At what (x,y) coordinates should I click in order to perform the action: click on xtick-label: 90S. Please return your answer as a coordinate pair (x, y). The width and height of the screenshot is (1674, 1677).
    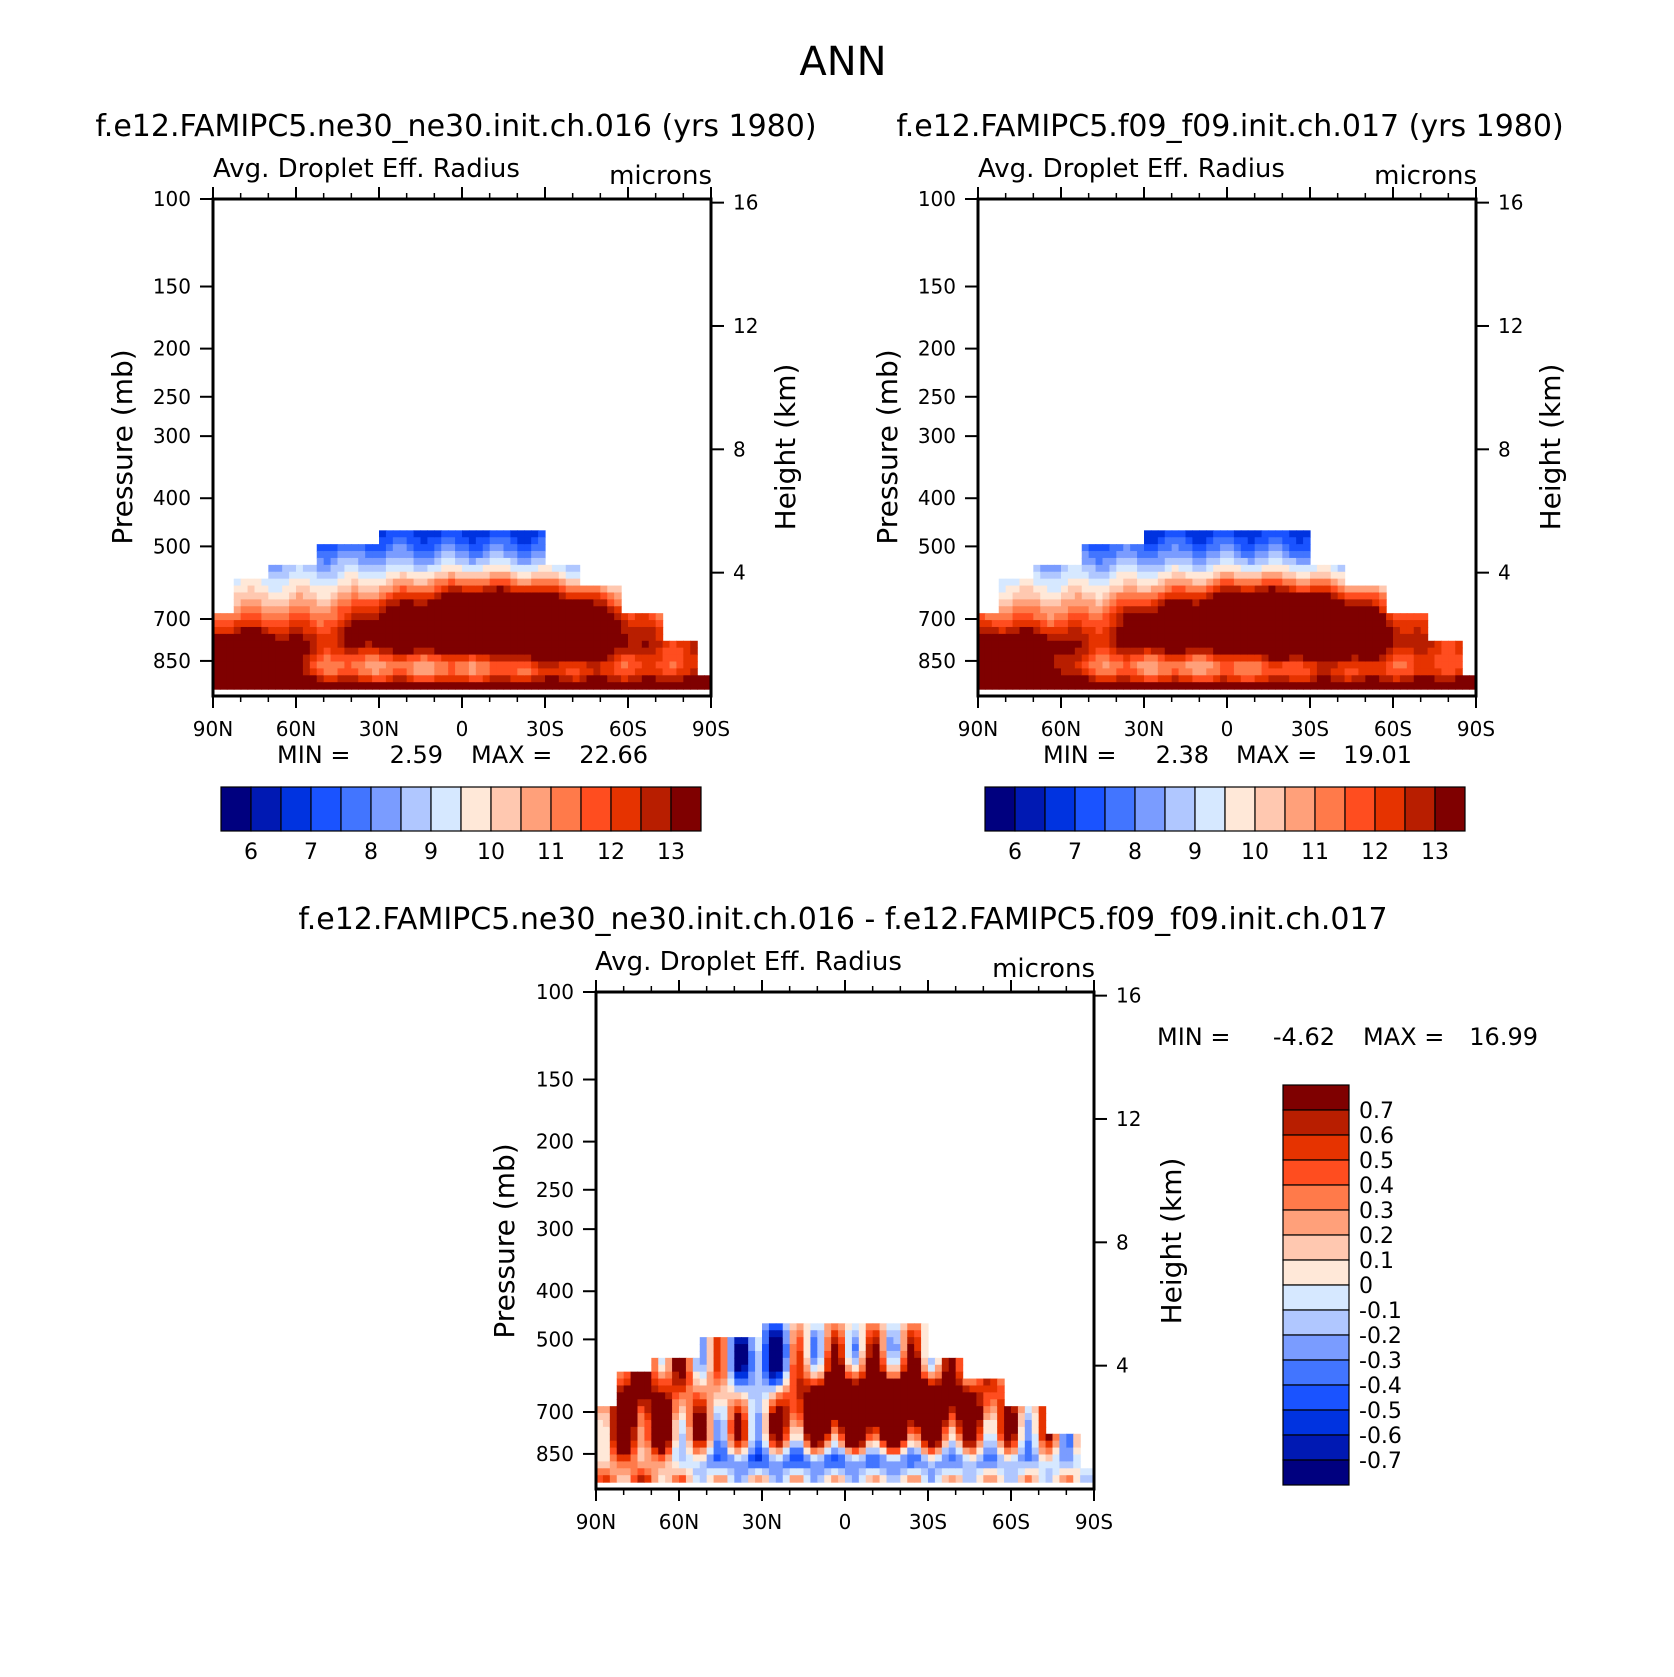
    Looking at the image, I should click on (711, 729).